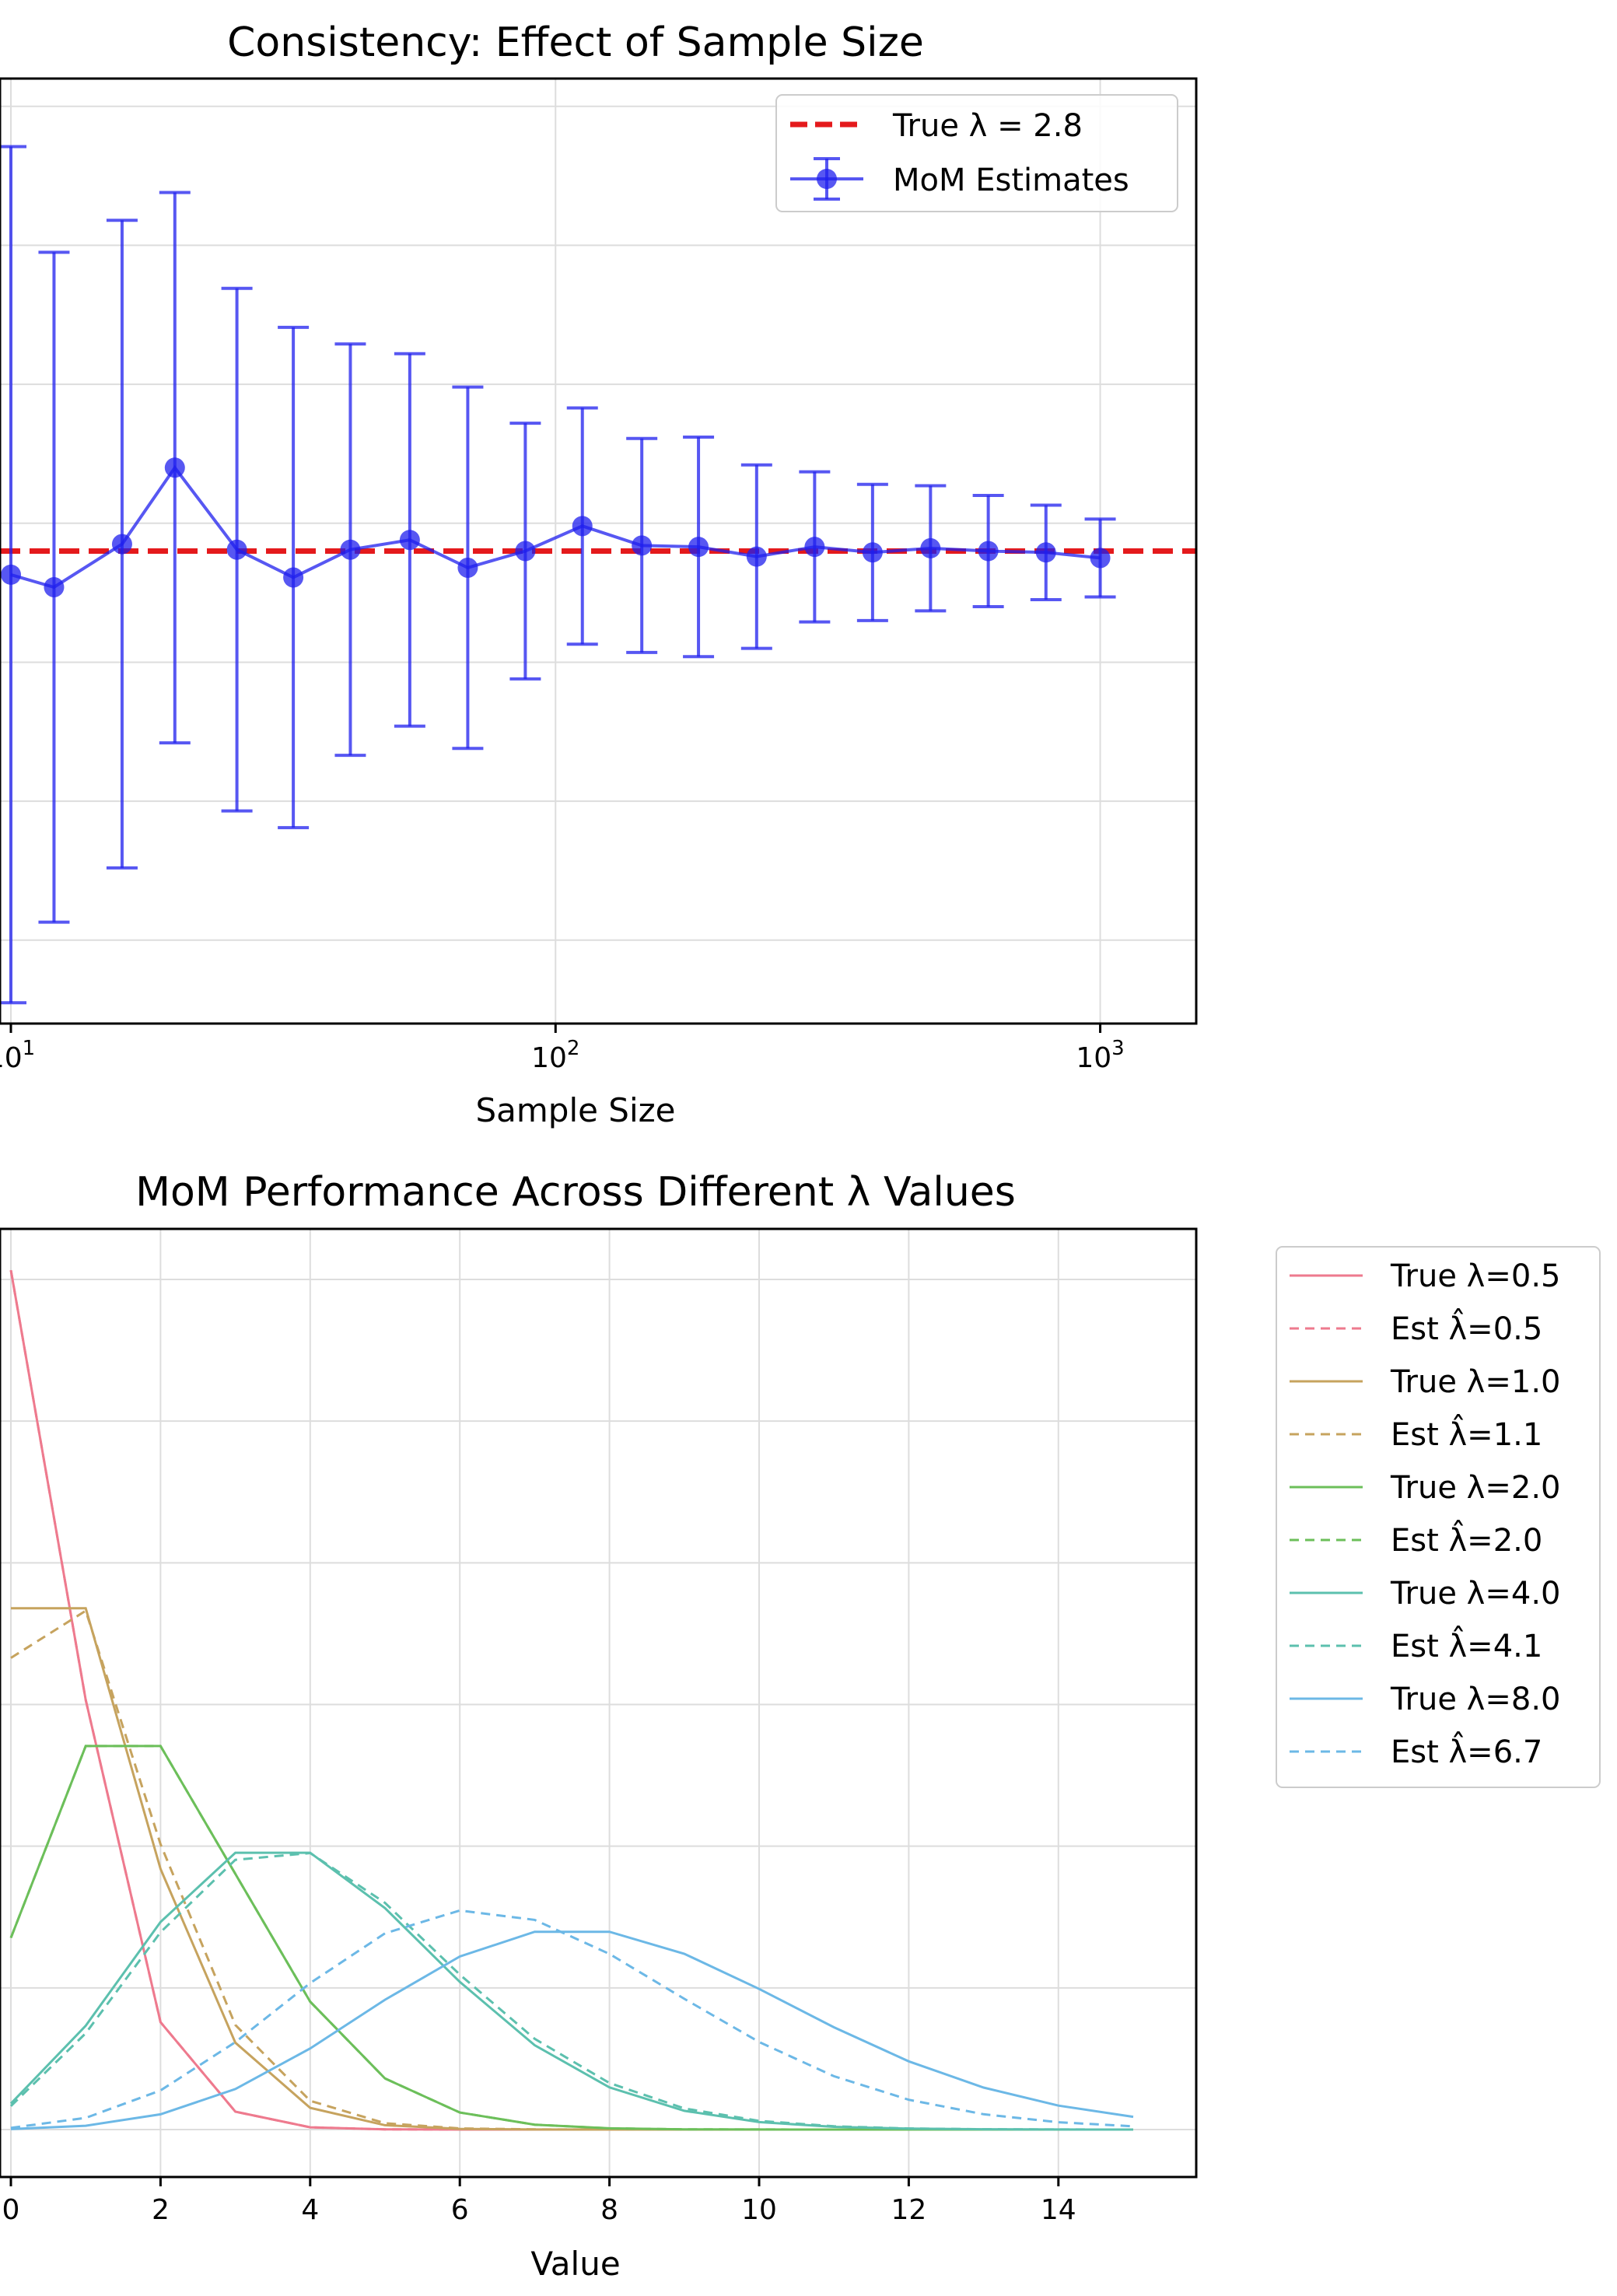 The image size is (1617, 2296). Describe the element at coordinates (827, 179) in the screenshot. I see `legend-swatch-mom-marker` at that location.